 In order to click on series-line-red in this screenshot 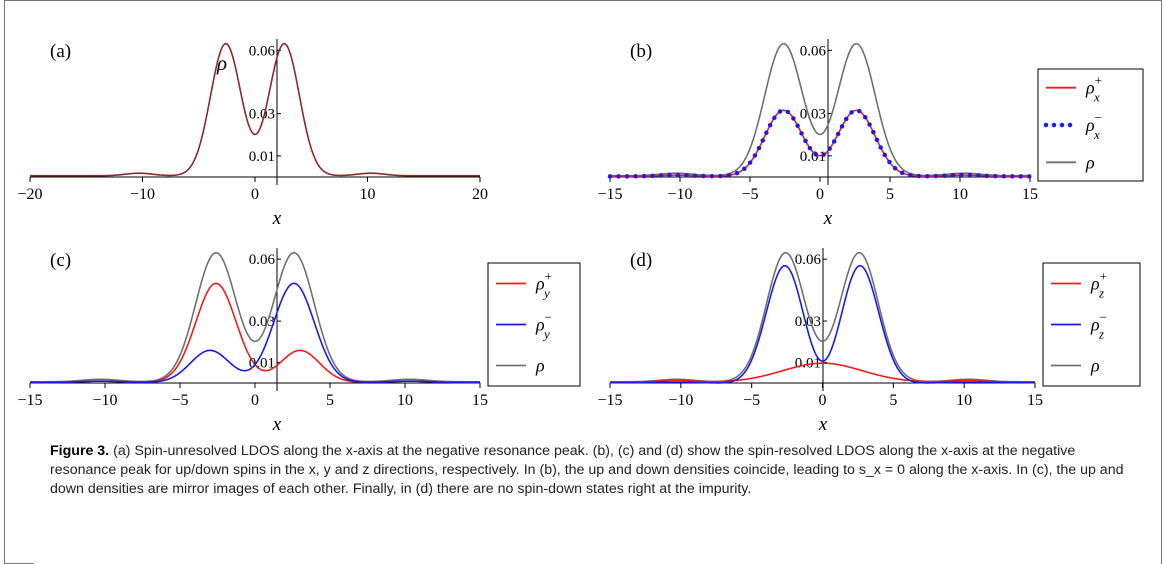, I will do `click(822, 372)`.